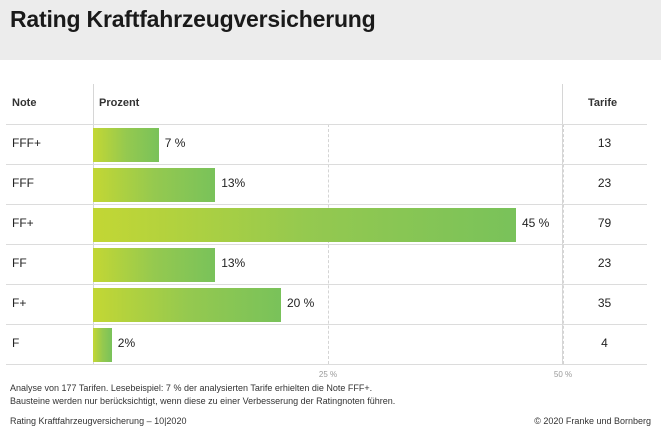 Image resolution: width=661 pixels, height=433 pixels. Describe the element at coordinates (330, 184) in the screenshot. I see `table-row: FFF 13% 23` at that location.